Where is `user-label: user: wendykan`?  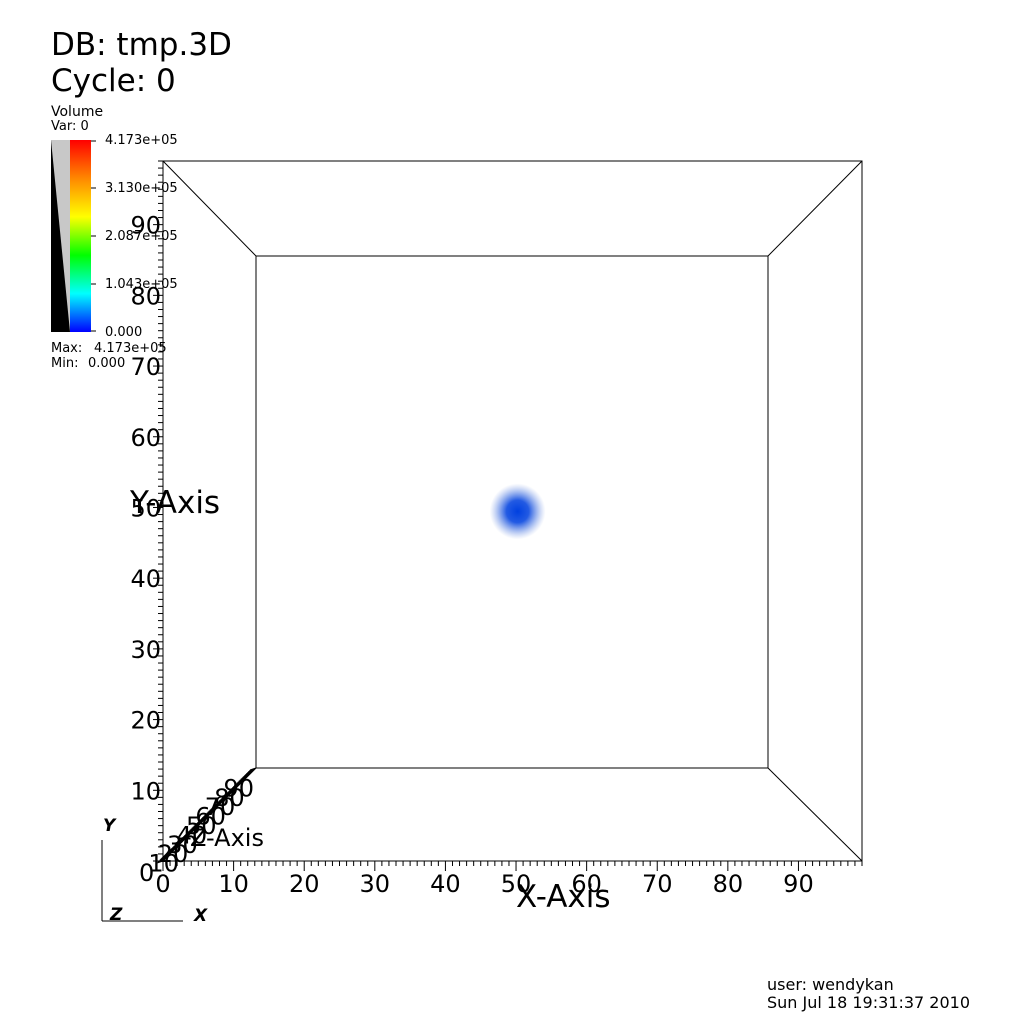
user-label: user: wendykan is located at coordinates (830, 984).